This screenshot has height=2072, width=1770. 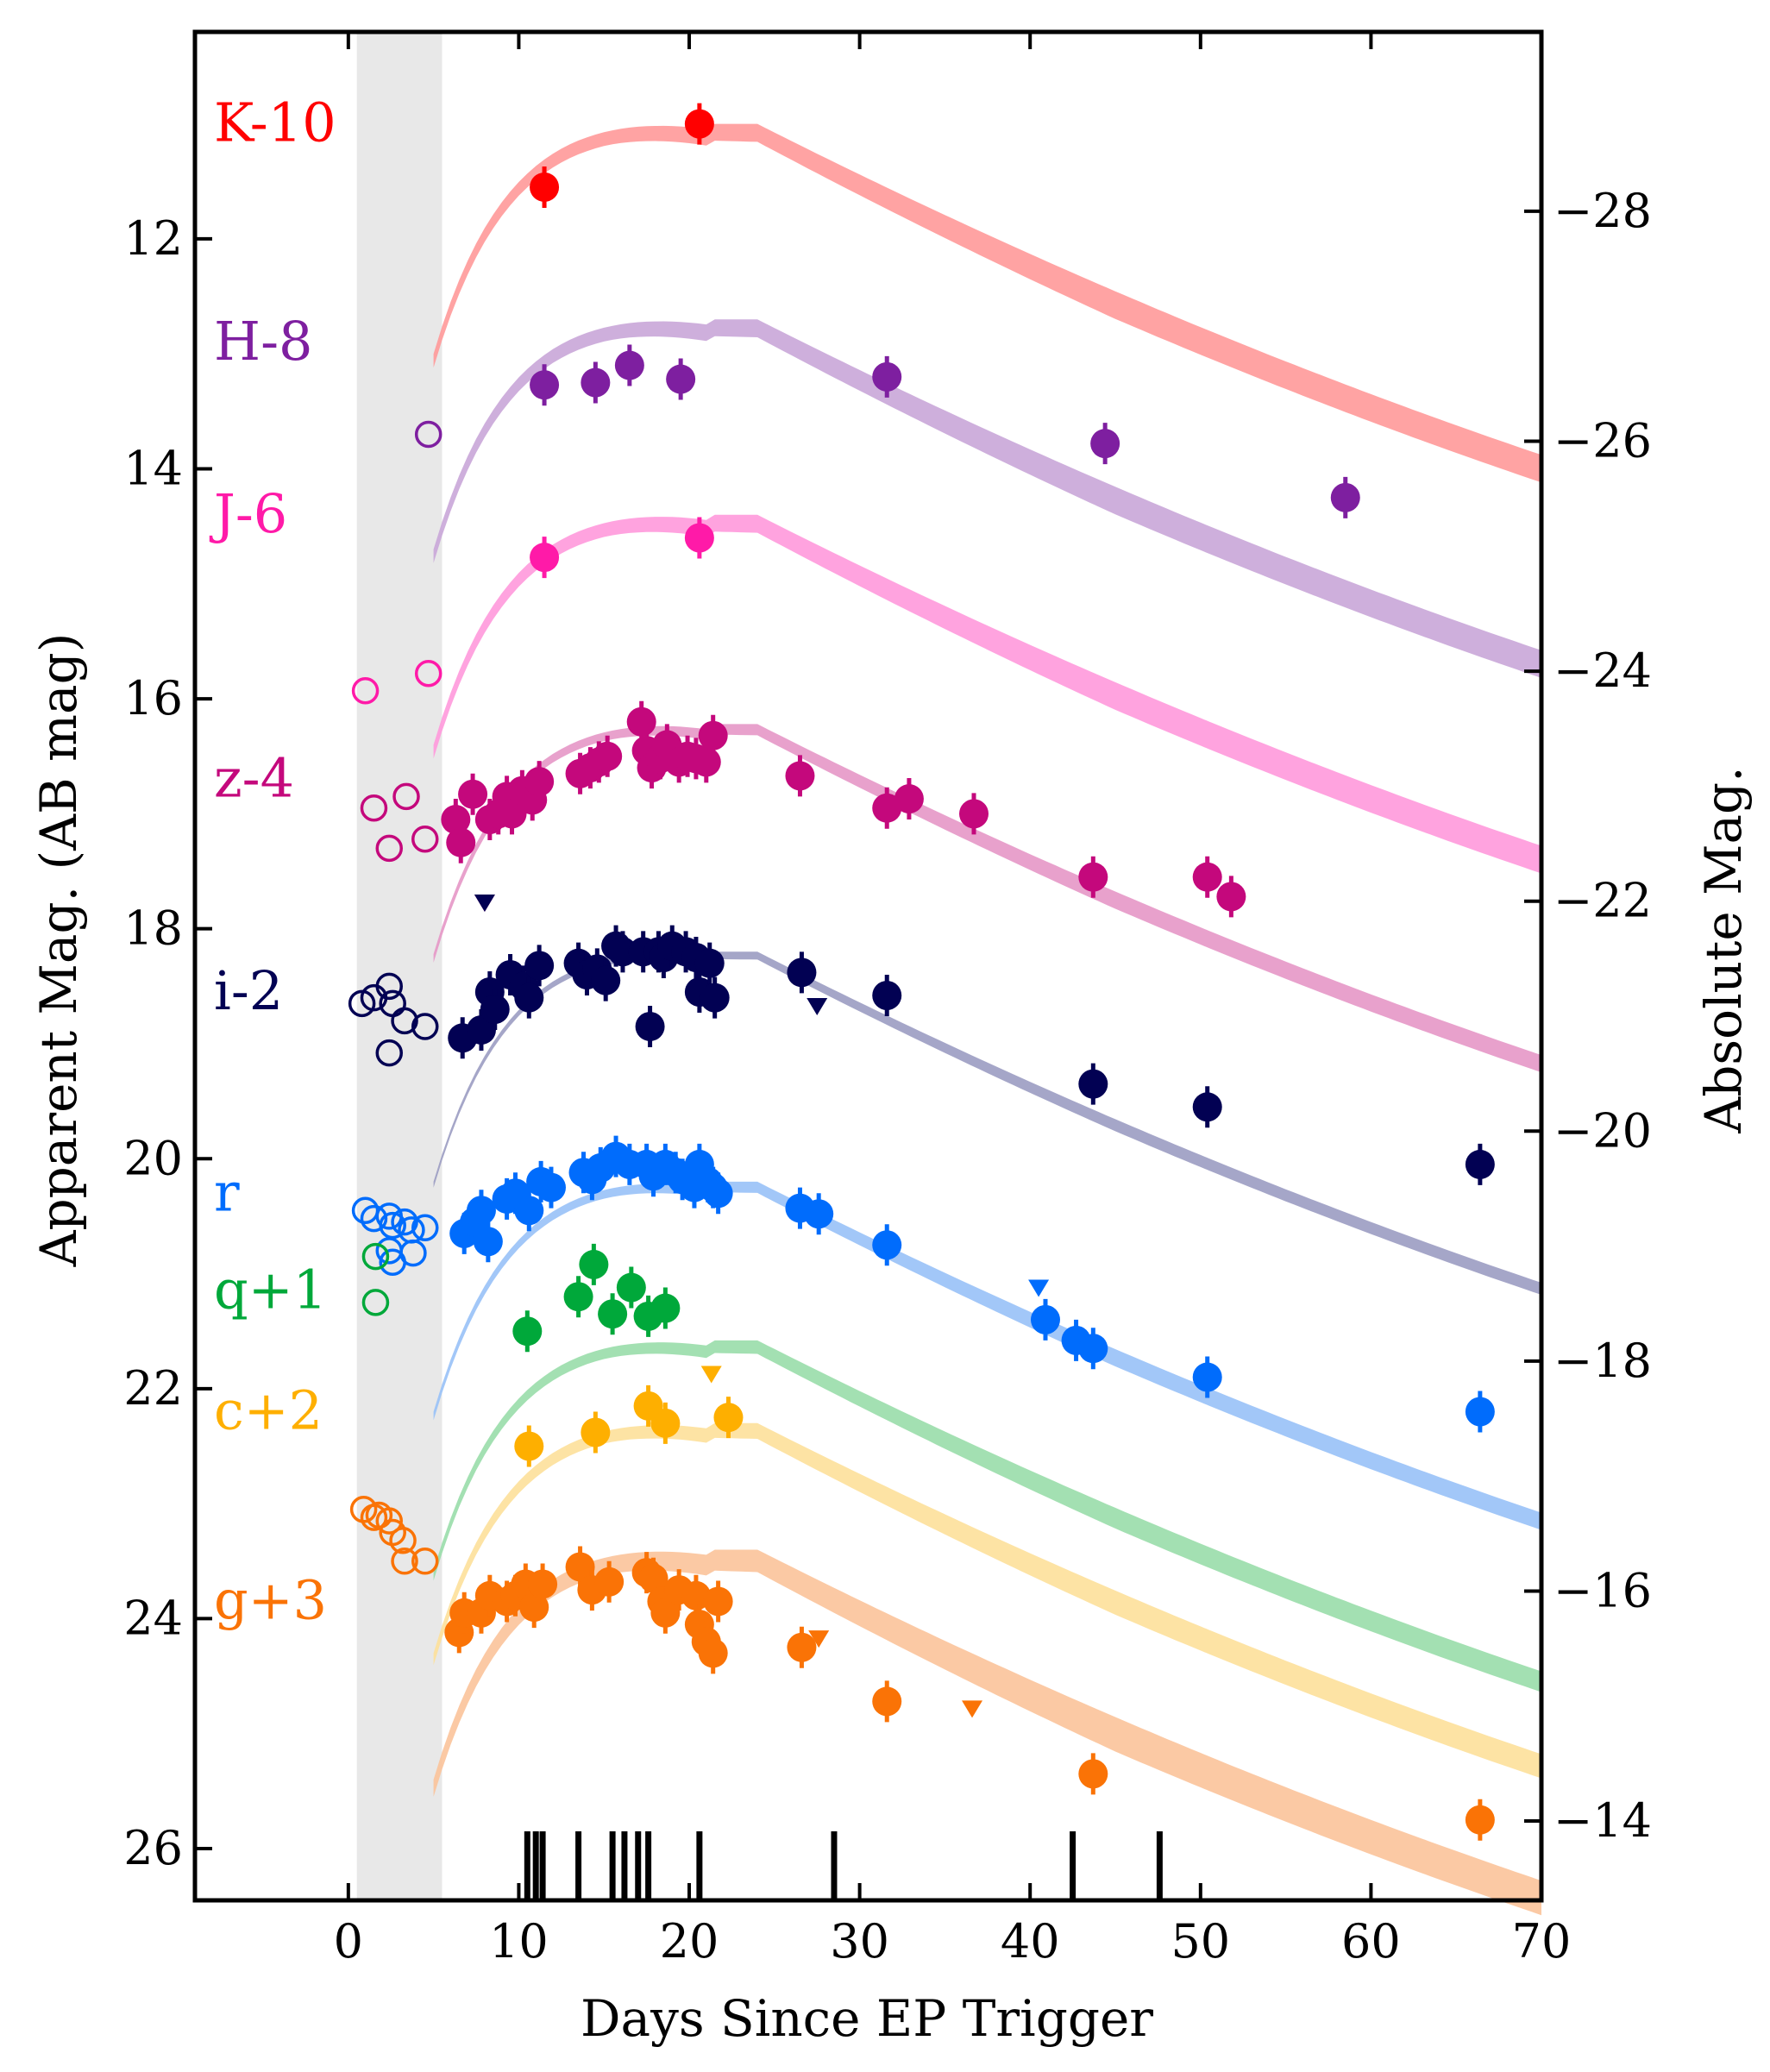 I want to click on y-axis-title: Apparent Mag. (AB mag), so click(x=58, y=950).